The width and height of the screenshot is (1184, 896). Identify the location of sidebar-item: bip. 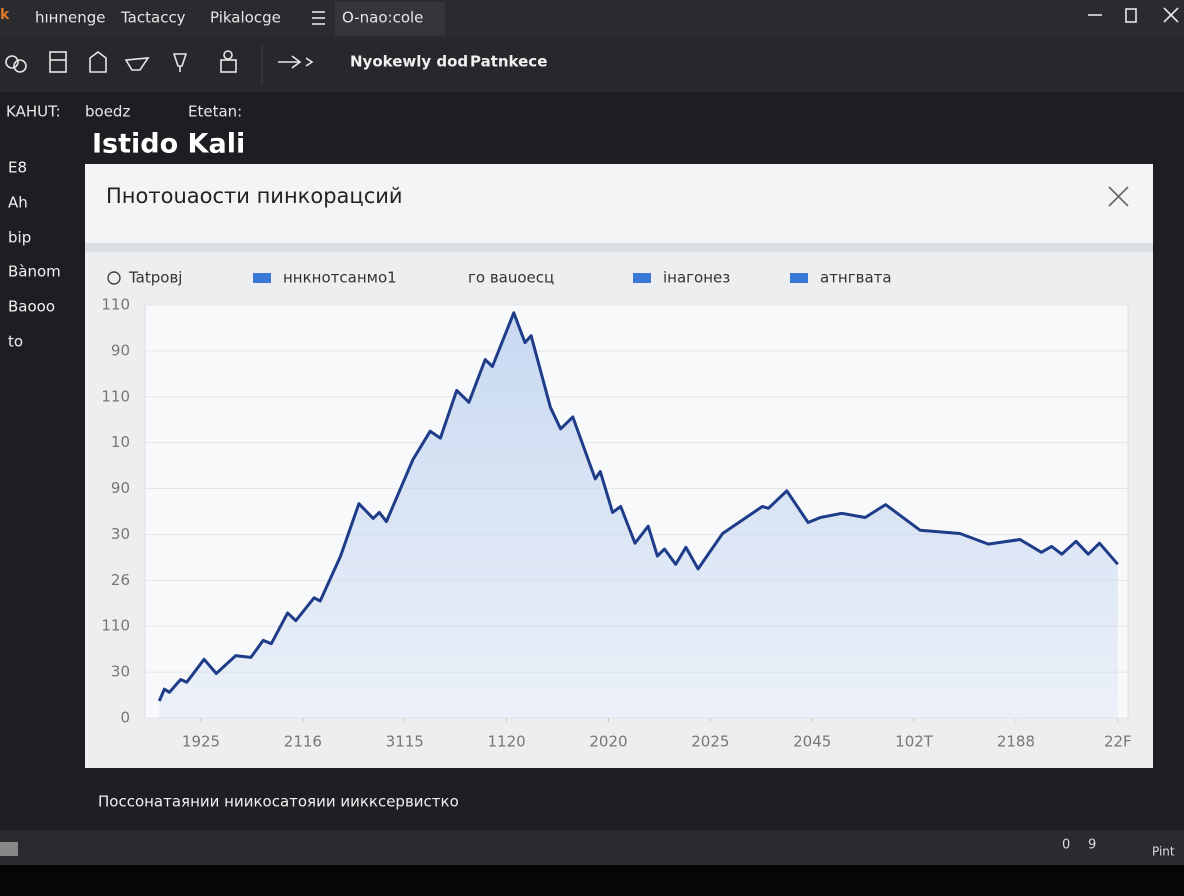
(19, 238).